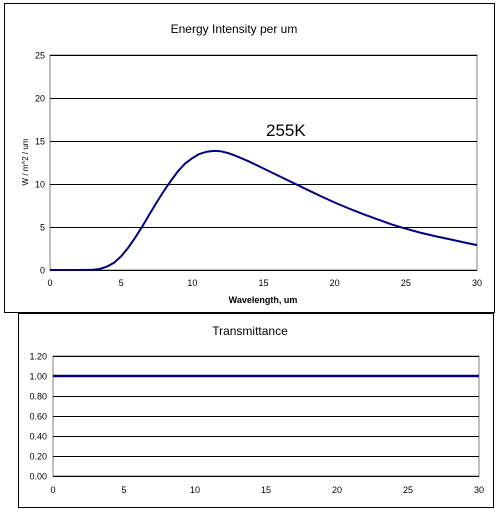  I want to click on transmittance-x-tick-labels: 0 5 10 15 20 25 30, so click(267, 490).